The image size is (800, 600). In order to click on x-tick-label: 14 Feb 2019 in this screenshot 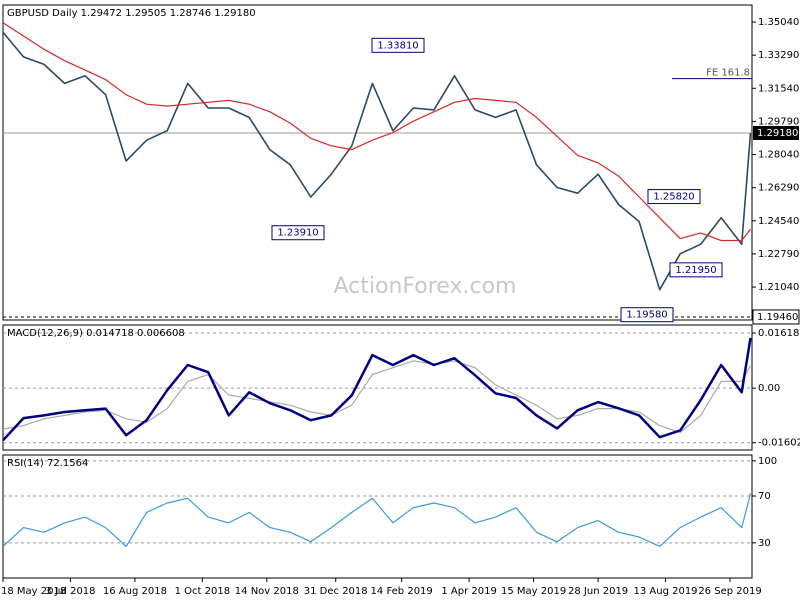, I will do `click(402, 591)`.